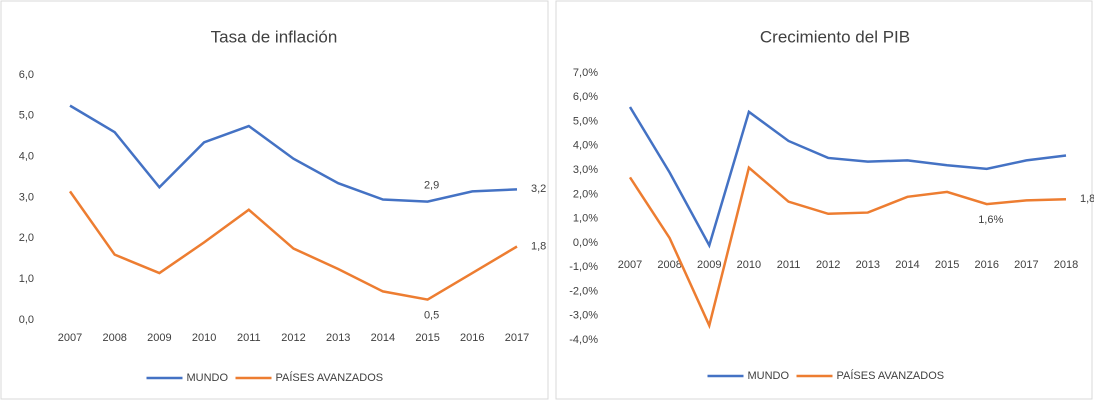  What do you see at coordinates (431, 185) in the screenshot?
I see `data-label: 2,9` at bounding box center [431, 185].